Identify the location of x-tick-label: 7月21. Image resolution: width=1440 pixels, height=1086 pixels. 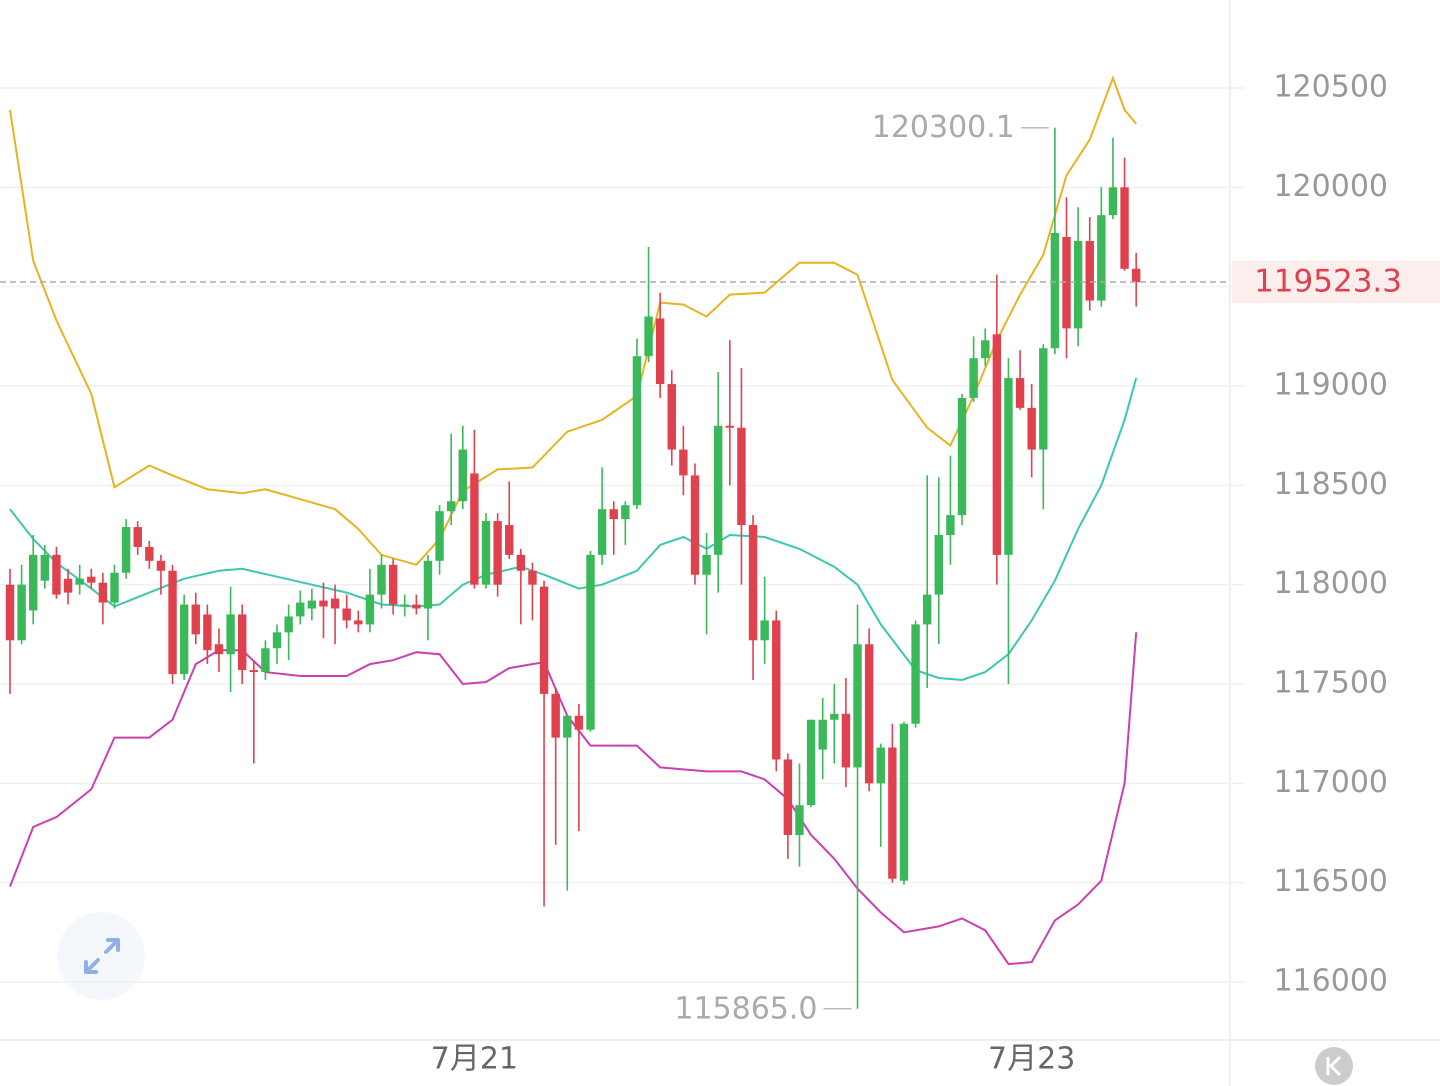
(474, 1059).